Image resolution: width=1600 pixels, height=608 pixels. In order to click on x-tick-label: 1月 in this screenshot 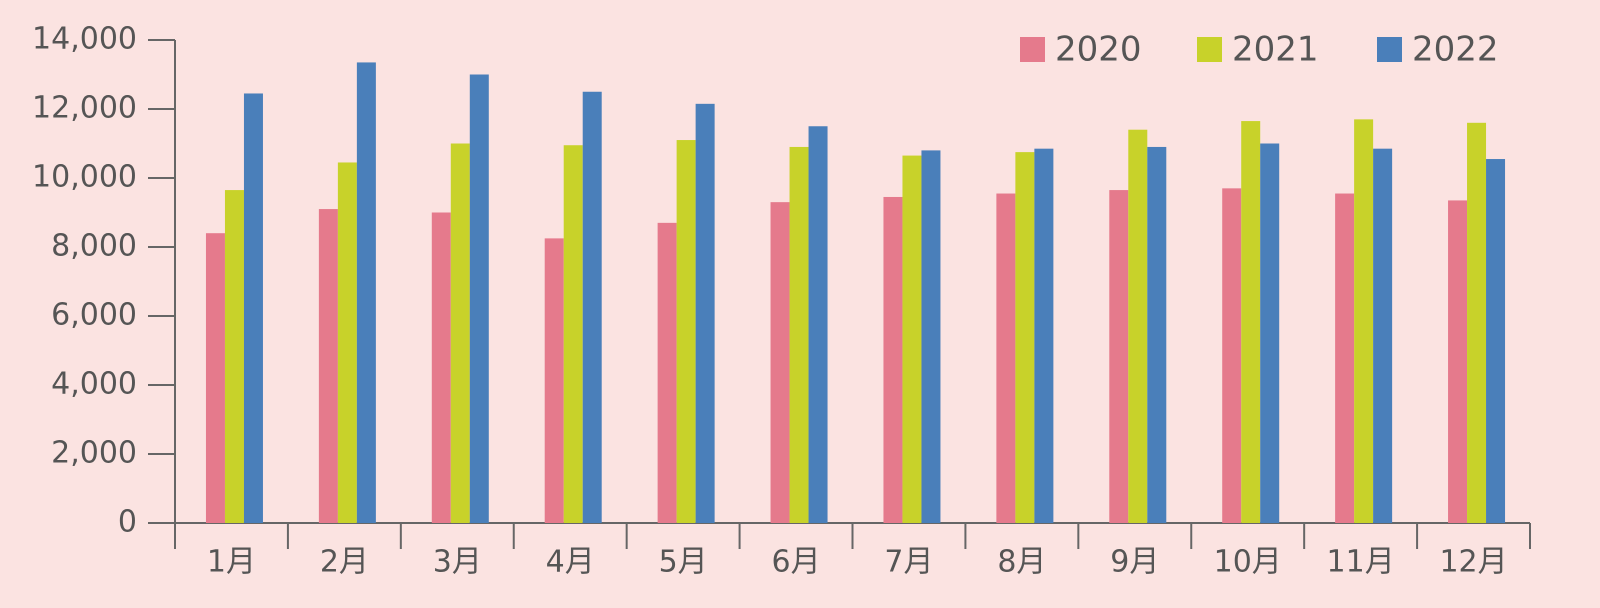, I will do `click(231, 562)`.